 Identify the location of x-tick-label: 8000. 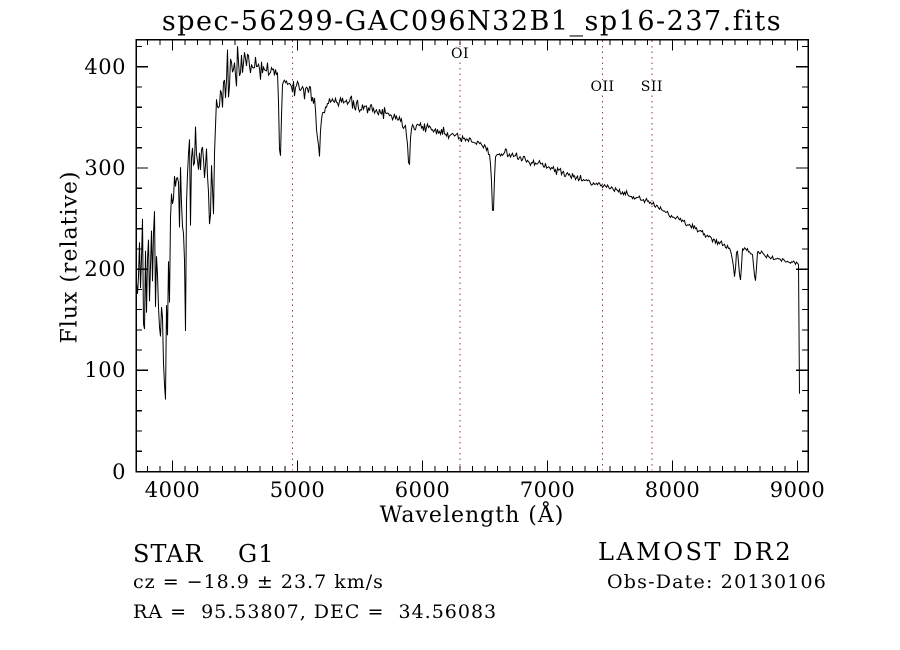
(672, 490).